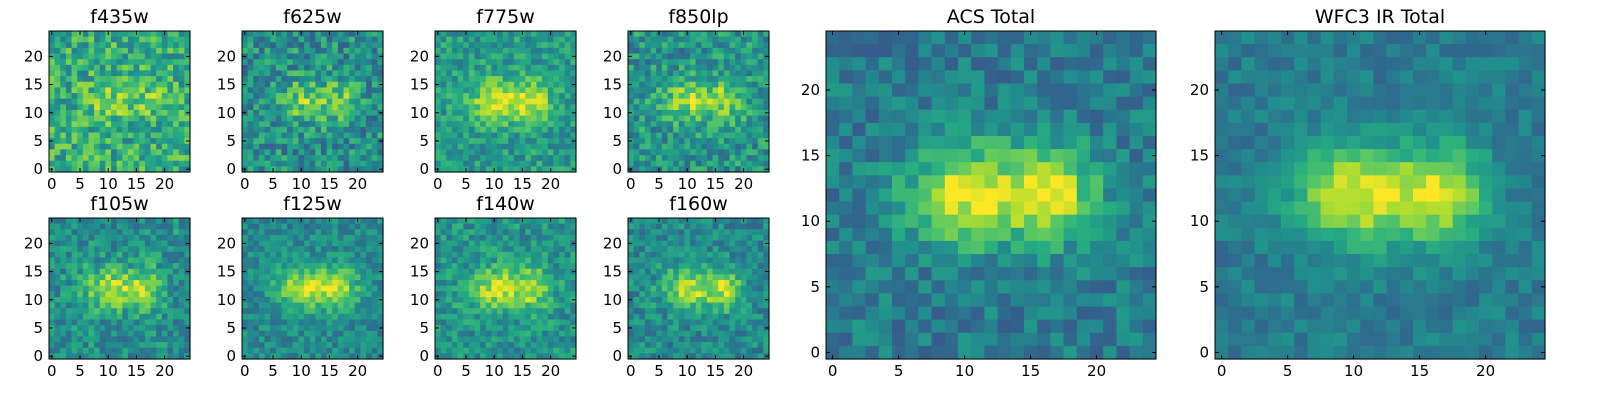  What do you see at coordinates (659, 184) in the screenshot?
I see `x-tick-label: 5` at bounding box center [659, 184].